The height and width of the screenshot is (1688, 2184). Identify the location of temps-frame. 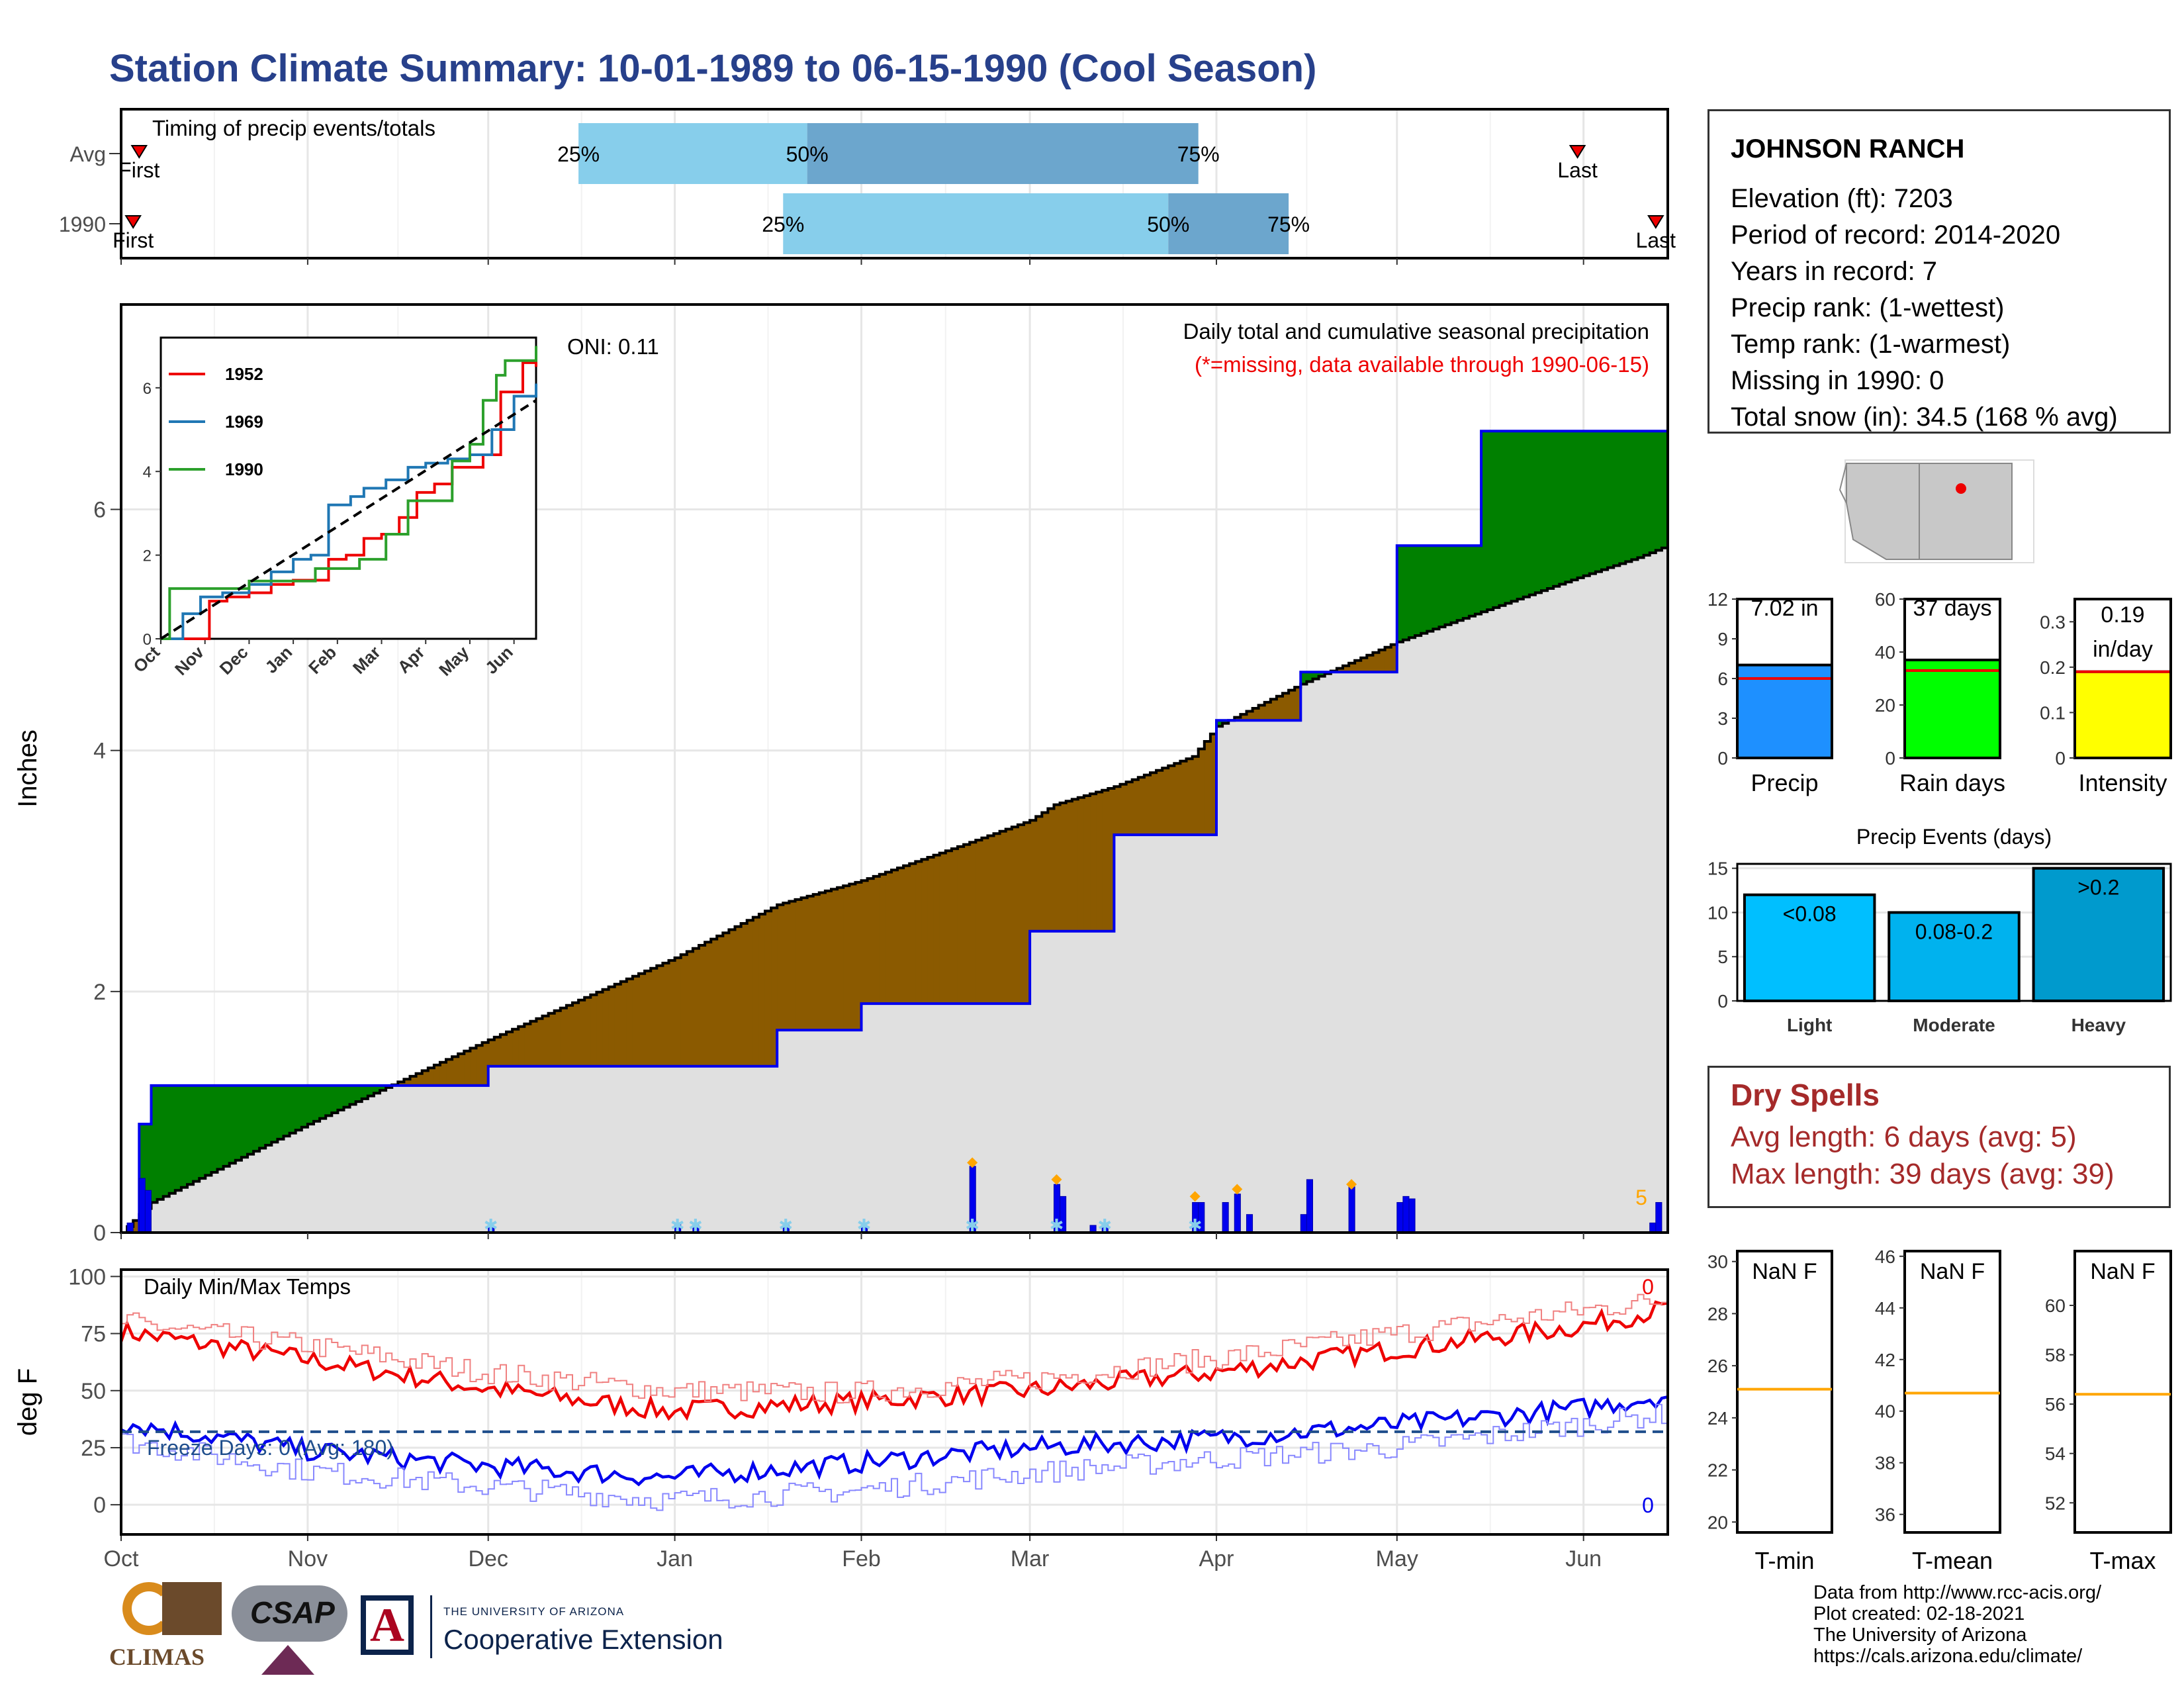
(894, 1402).